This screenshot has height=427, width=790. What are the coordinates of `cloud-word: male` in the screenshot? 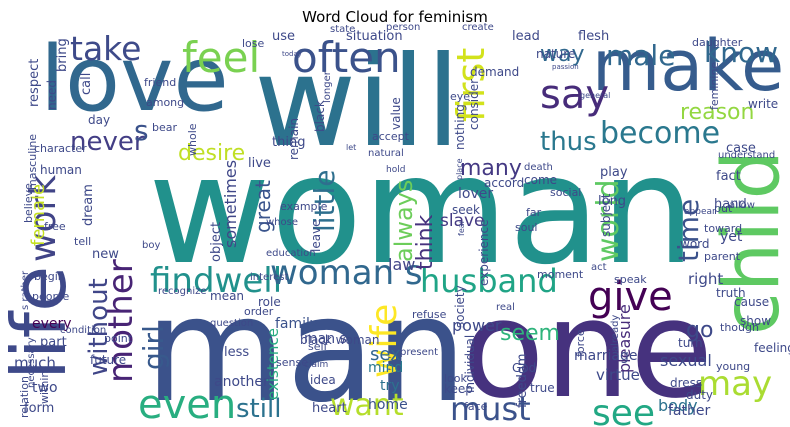 It's located at (640, 55).